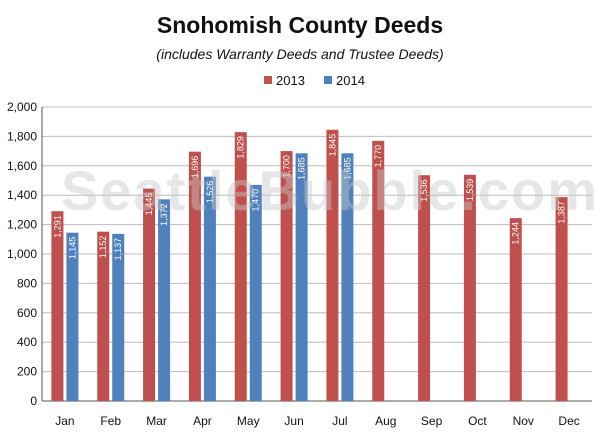  Describe the element at coordinates (515, 309) in the screenshot. I see `bar-2013-Nov` at that location.